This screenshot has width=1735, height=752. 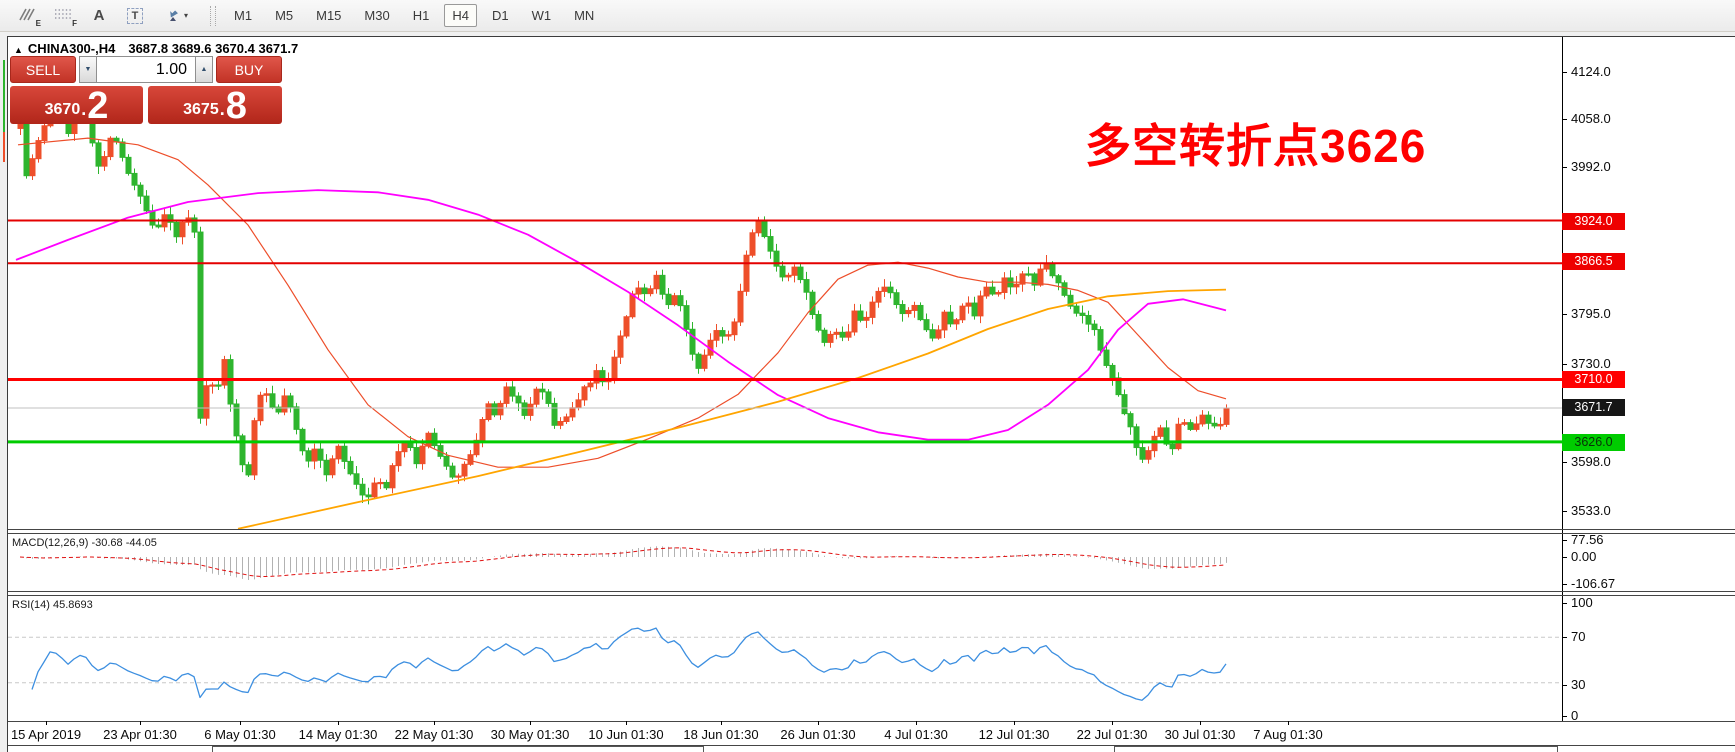 I want to click on price-tick-label: 3992.0, so click(x=1591, y=166).